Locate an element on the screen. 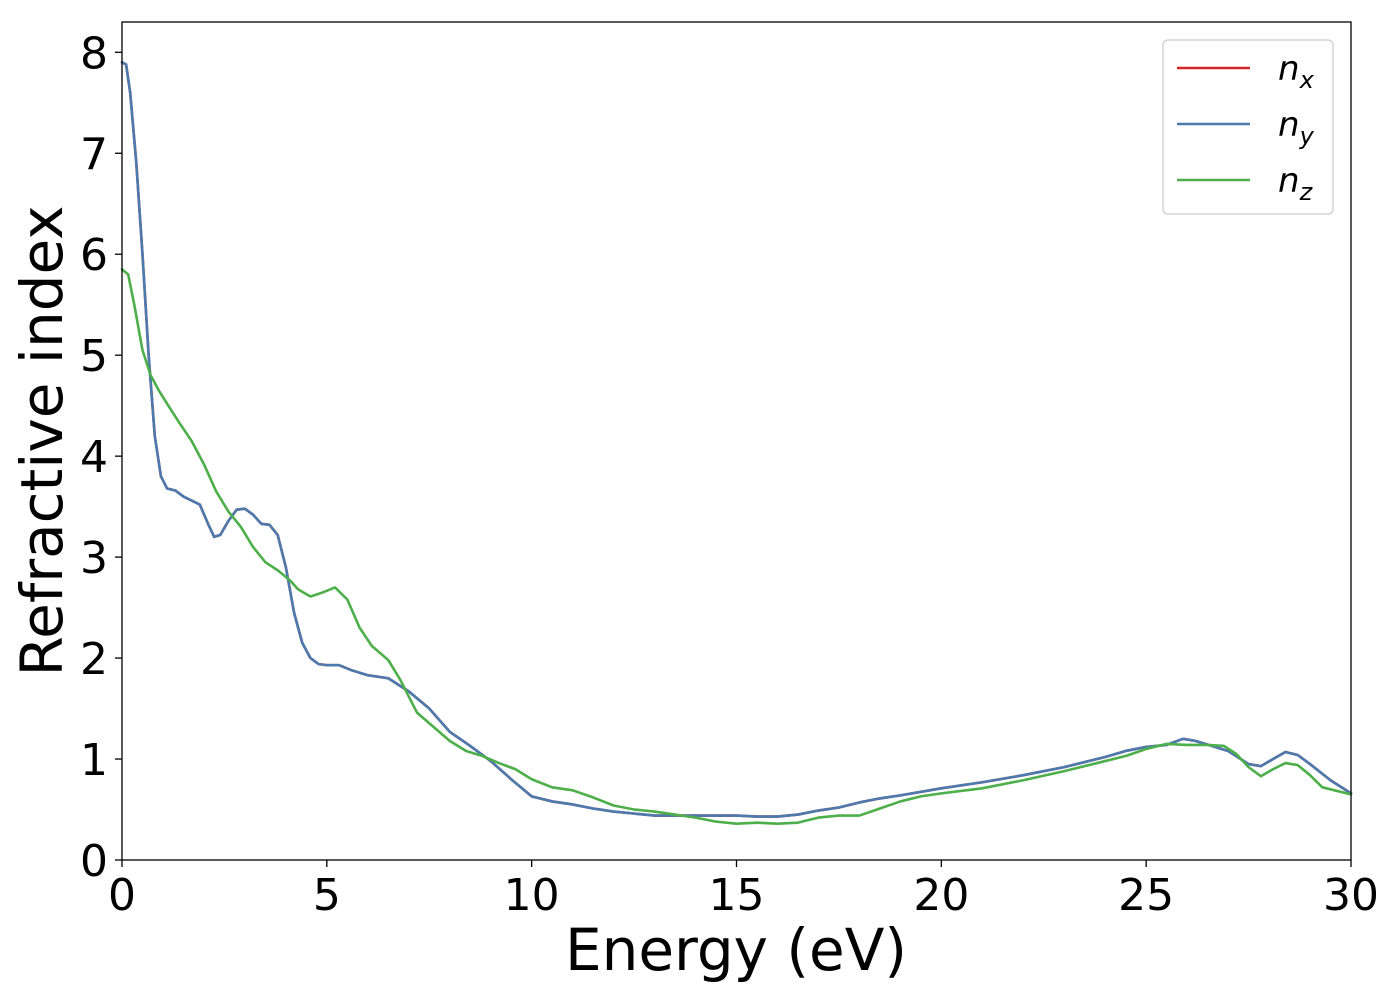 This screenshot has width=1400, height=1000. legend-label-n-z: nz is located at coordinates (1296, 183).